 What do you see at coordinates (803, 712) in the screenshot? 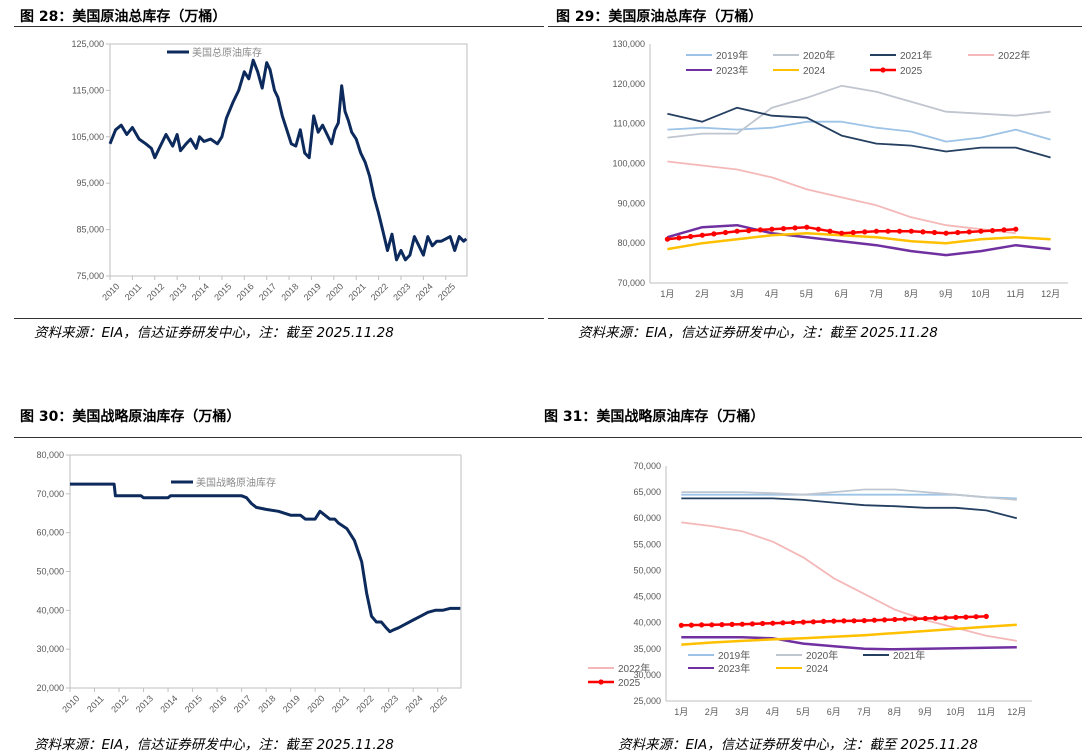
I see `x-tick-label: 5月` at bounding box center [803, 712].